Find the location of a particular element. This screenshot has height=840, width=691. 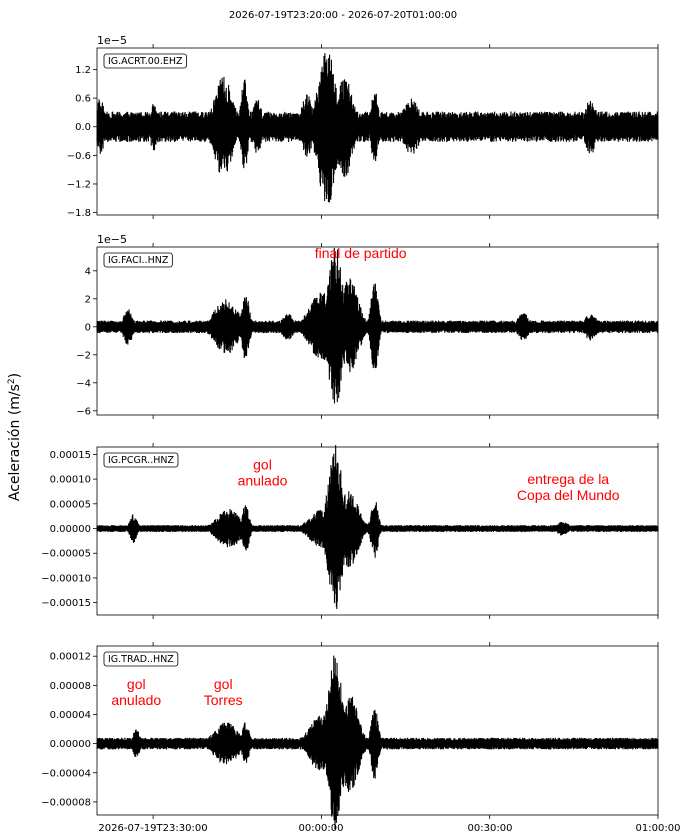

y-tick-label: −4 is located at coordinates (83, 383).